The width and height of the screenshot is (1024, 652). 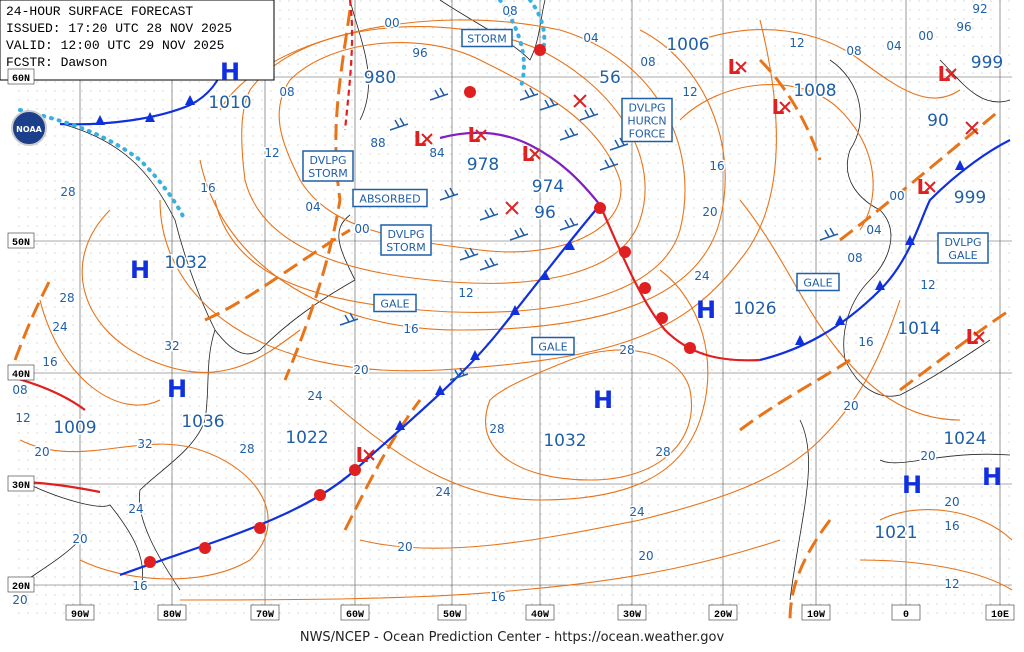 What do you see at coordinates (979, 9) in the screenshot?
I see `isobar-label: 92` at bounding box center [979, 9].